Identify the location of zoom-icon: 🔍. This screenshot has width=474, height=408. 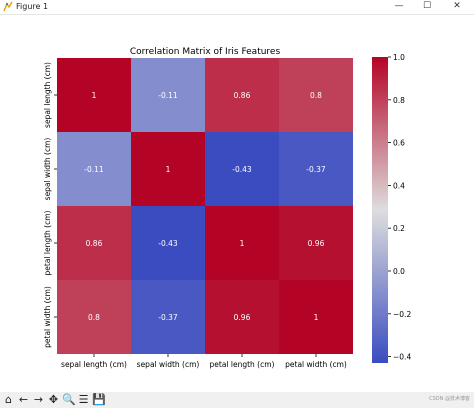
(69, 399).